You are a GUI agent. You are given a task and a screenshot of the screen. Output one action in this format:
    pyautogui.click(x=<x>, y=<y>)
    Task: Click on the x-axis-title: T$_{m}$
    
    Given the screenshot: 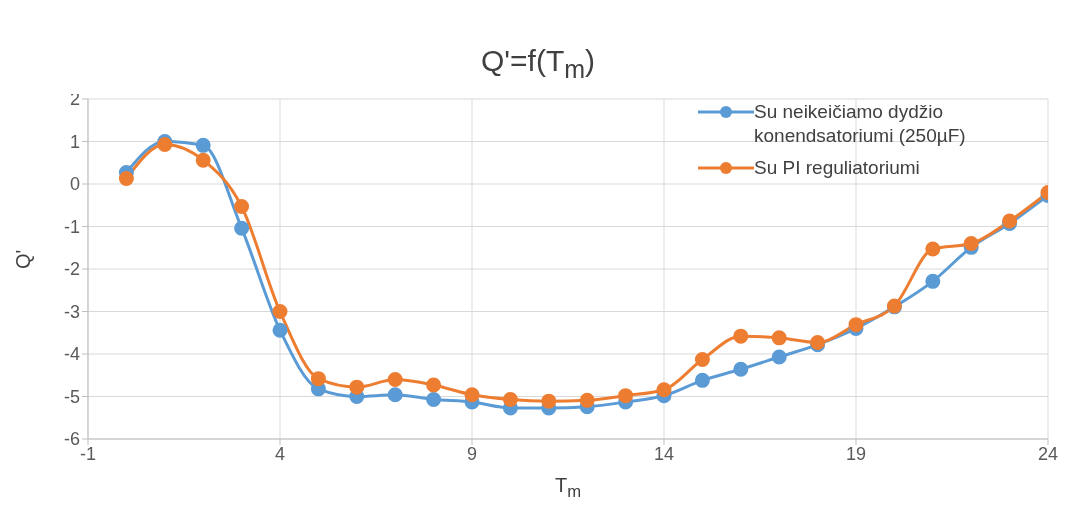 What is the action you would take?
    pyautogui.click(x=568, y=488)
    